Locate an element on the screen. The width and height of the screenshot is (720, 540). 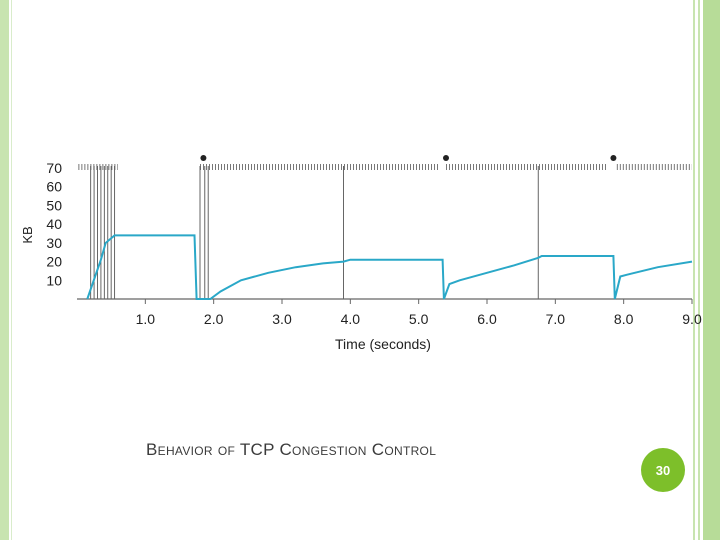
x-tick-label: 7.0 is located at coordinates (556, 319).